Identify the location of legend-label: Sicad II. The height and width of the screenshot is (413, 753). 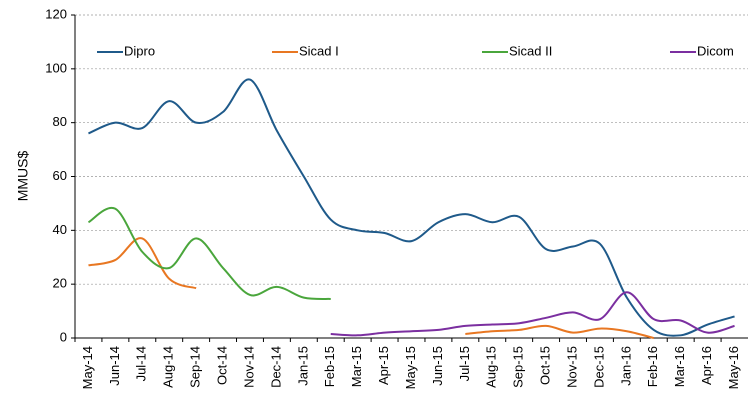
(530, 50).